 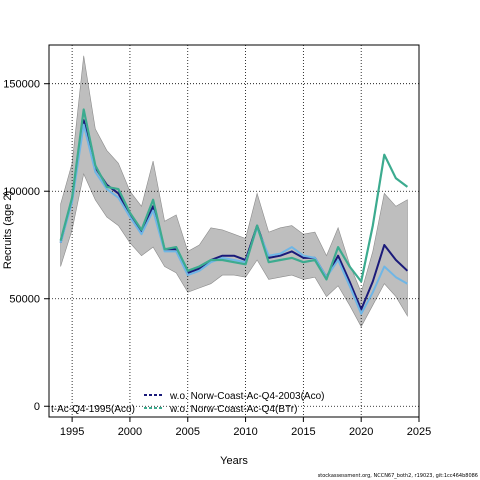 What do you see at coordinates (247, 396) in the screenshot?
I see `legend-label-2: w.o. Norw-Coast-Ac-Q4-2003(Aco)` at bounding box center [247, 396].